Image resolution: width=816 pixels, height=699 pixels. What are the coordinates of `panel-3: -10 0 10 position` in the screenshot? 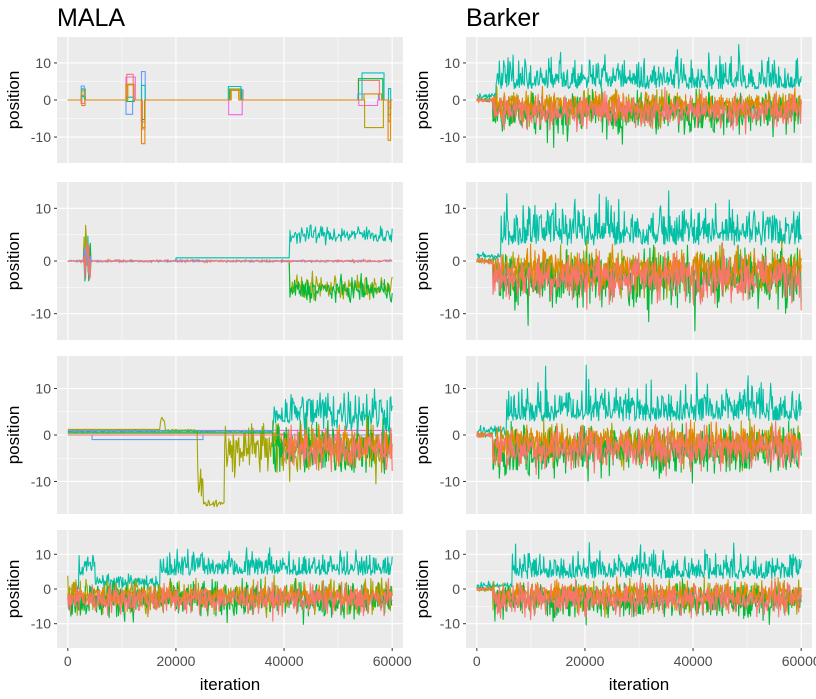 It's located at (203, 261).